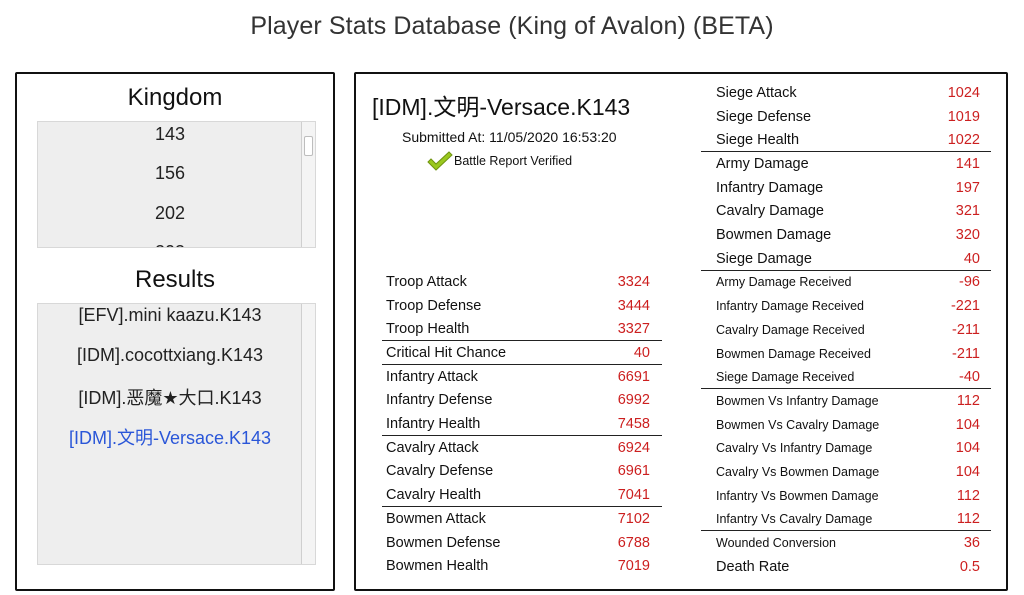  I want to click on stat-value: -40, so click(969, 377).